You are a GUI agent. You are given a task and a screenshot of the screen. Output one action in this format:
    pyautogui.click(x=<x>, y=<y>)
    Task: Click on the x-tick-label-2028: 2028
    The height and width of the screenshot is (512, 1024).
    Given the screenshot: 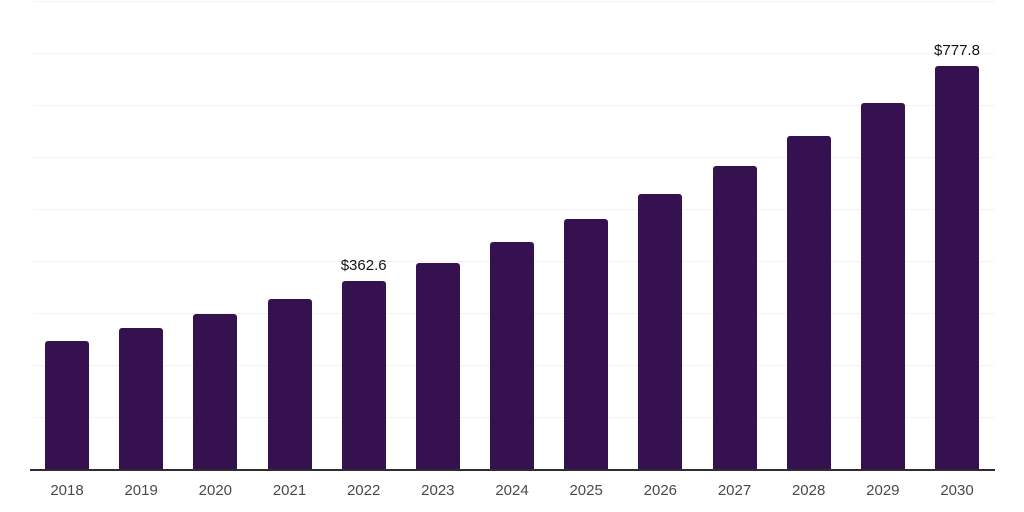 What is the action you would take?
    pyautogui.click(x=808, y=490)
    